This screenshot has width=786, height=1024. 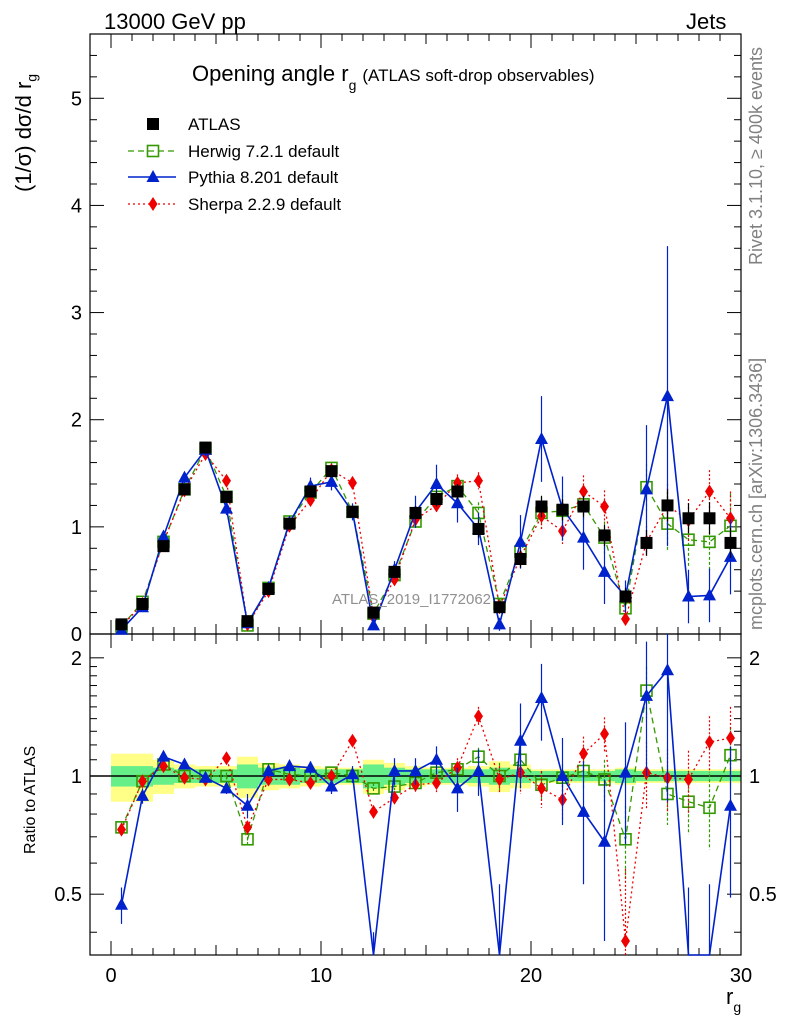 What do you see at coordinates (76, 99) in the screenshot?
I see `y-tick-label: 5` at bounding box center [76, 99].